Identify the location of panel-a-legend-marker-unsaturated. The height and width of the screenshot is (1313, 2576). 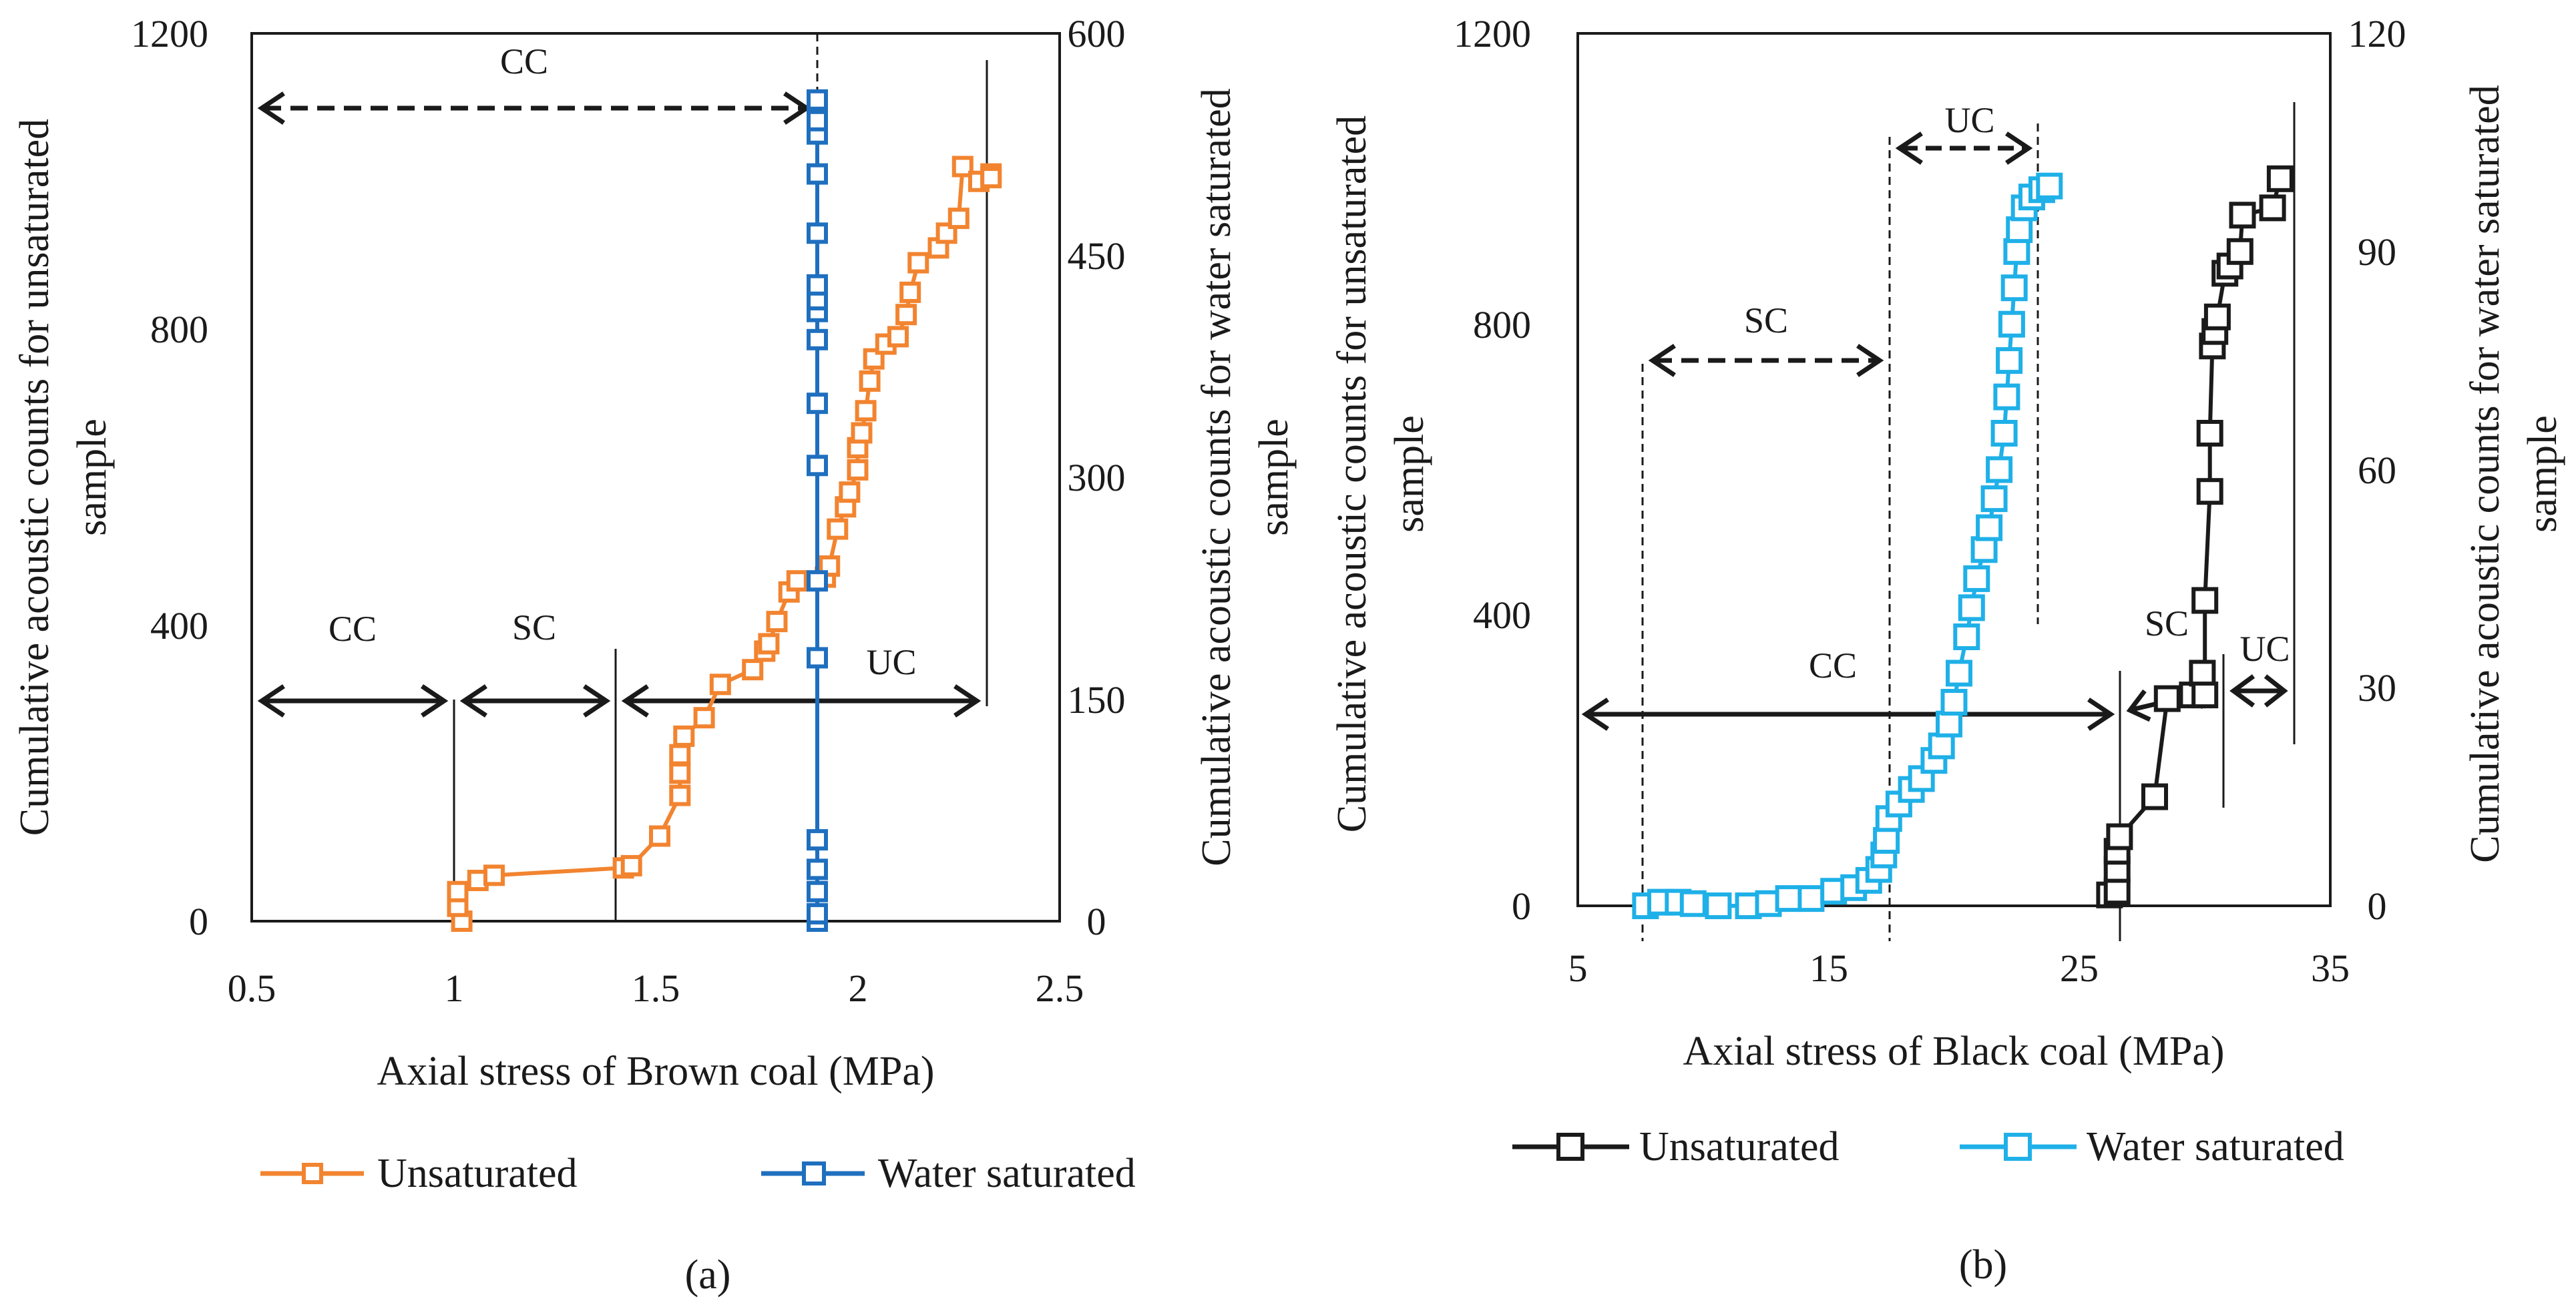
(312, 1173).